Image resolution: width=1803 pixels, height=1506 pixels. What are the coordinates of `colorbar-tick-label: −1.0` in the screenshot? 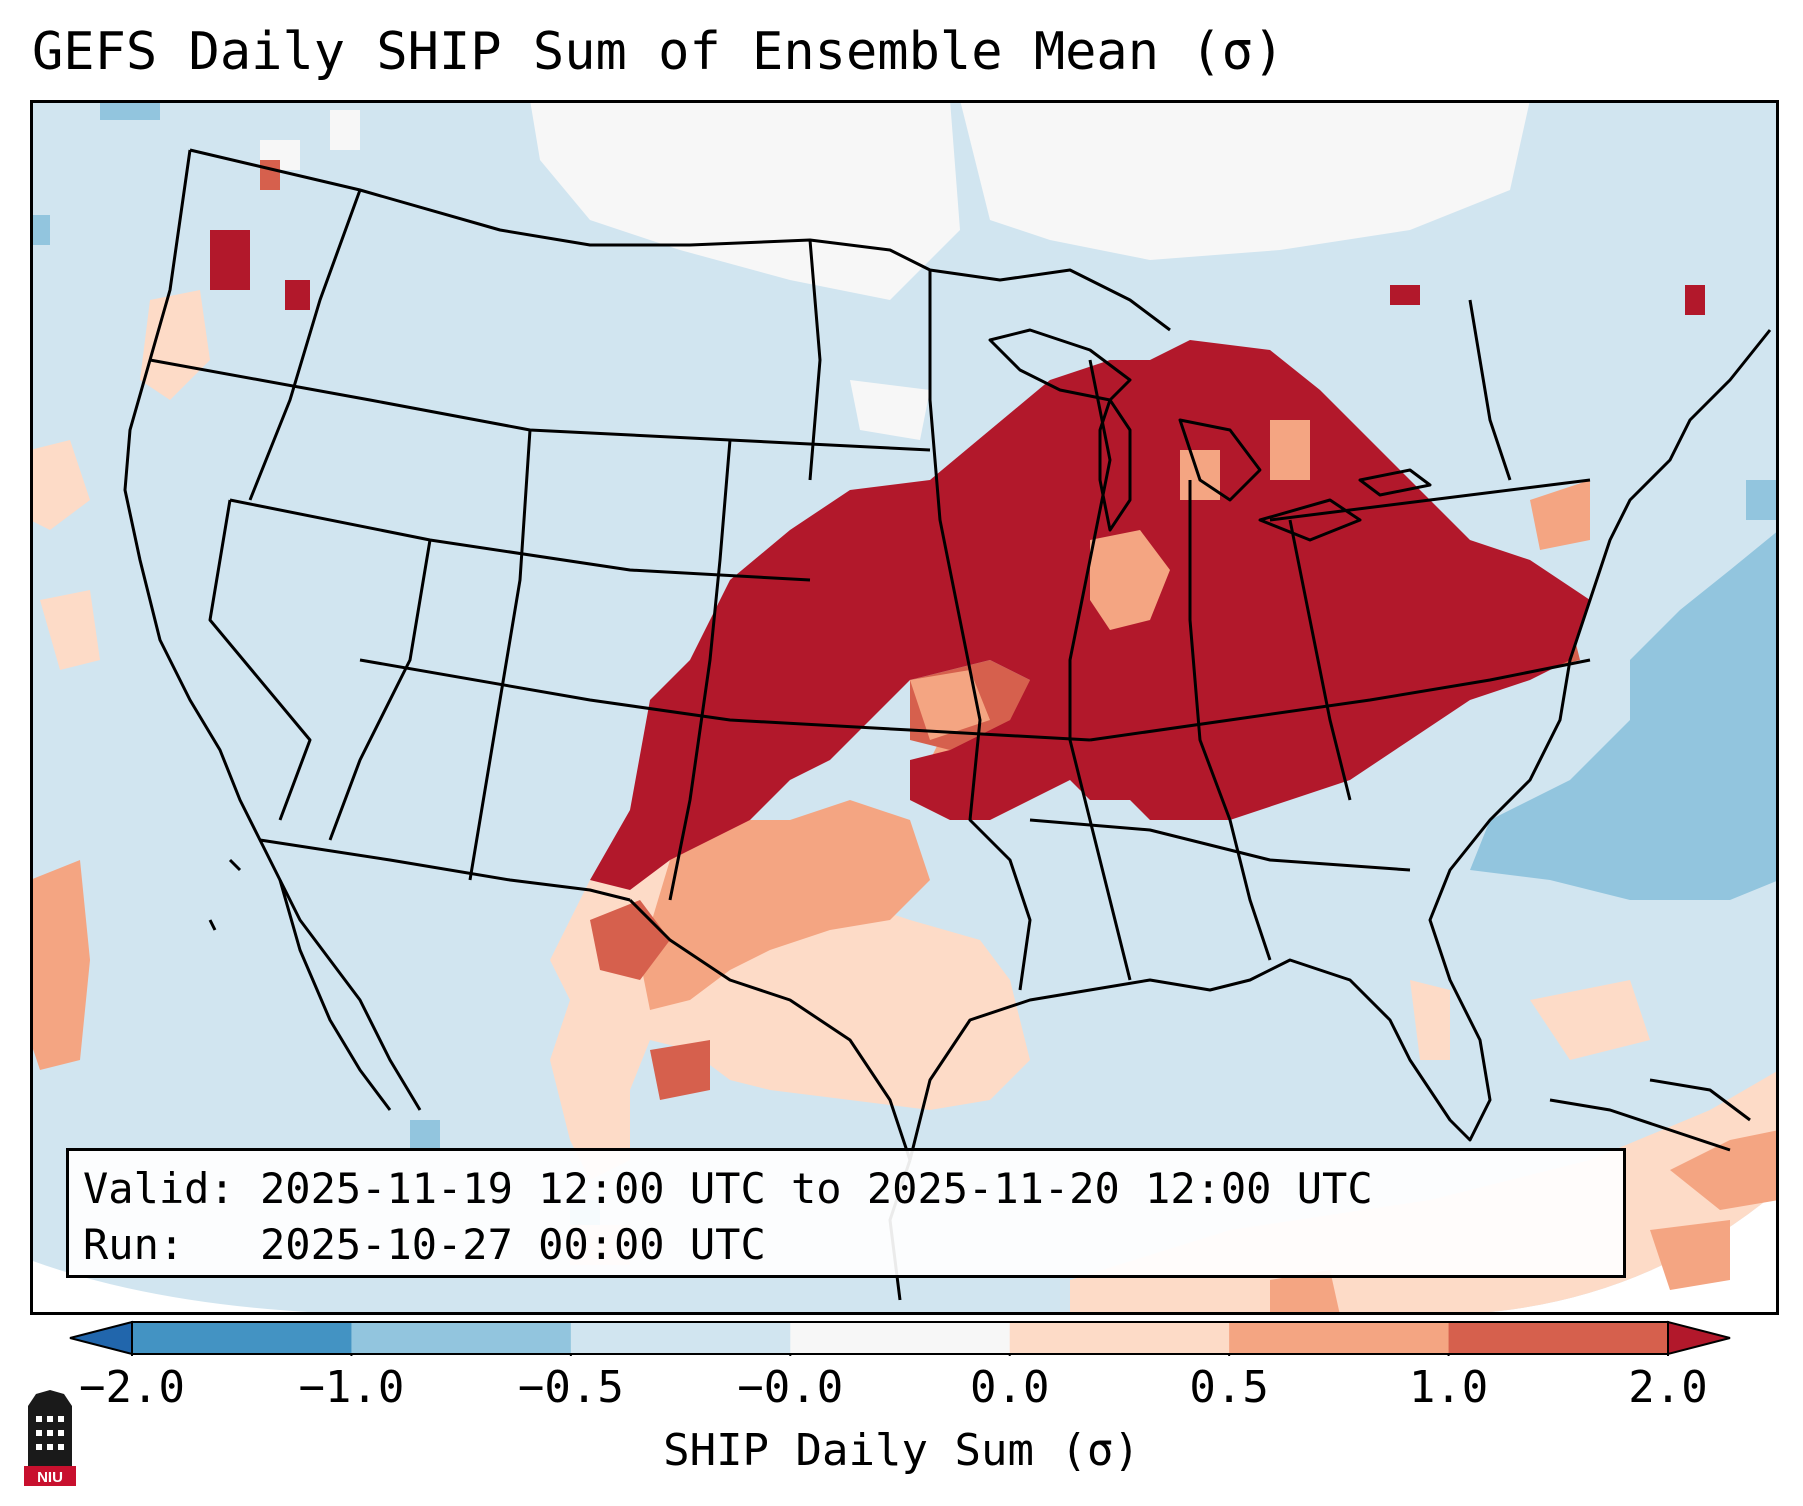 It's located at (351, 1387).